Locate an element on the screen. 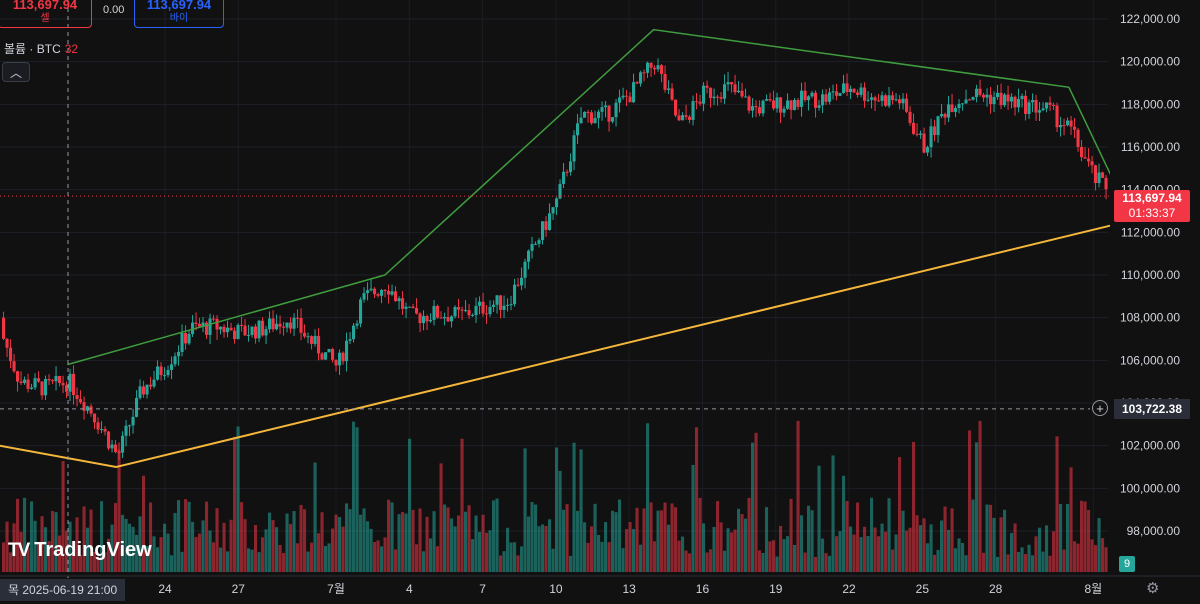 The image size is (1200, 604). buy-button: 113,697.94 바이 is located at coordinates (179, 14).